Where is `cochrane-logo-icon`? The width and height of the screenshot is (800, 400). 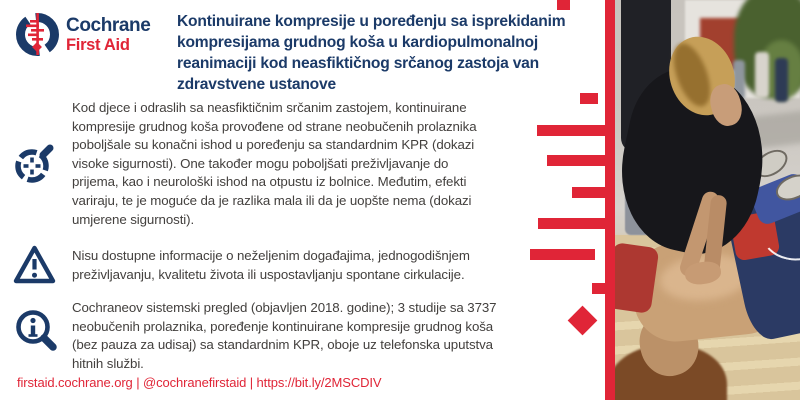
cochrane-logo-icon is located at coordinates (37, 34).